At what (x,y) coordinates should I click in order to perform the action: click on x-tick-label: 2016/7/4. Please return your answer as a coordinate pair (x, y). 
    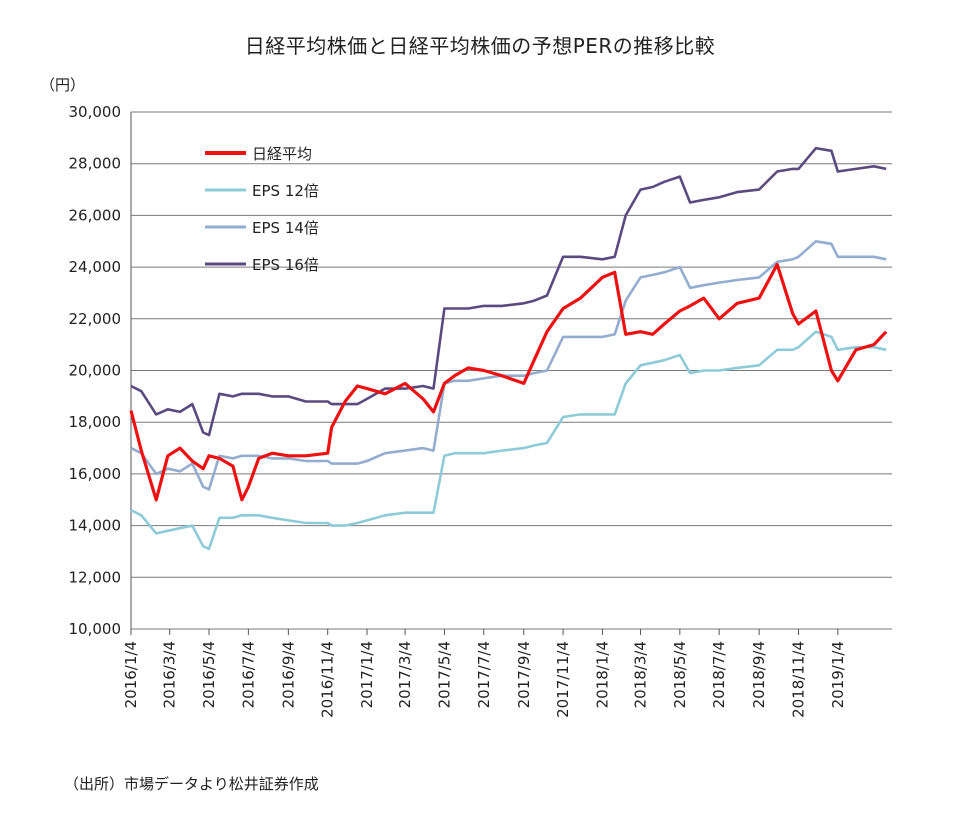
    Looking at the image, I should click on (248, 674).